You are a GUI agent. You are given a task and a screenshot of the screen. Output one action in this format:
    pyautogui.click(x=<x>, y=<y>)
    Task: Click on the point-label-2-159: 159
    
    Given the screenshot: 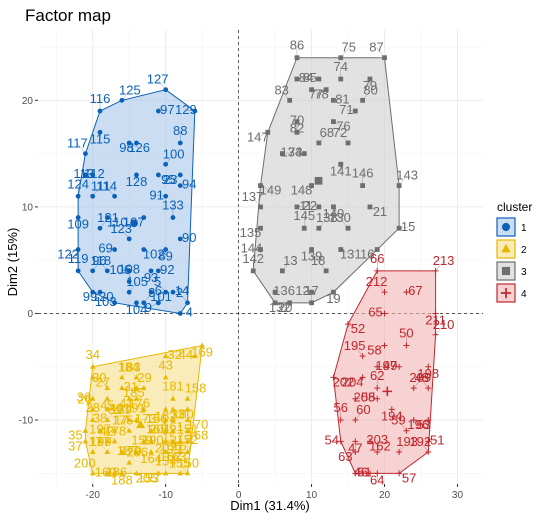 What is the action you would take?
    pyautogui.click(x=142, y=439)
    